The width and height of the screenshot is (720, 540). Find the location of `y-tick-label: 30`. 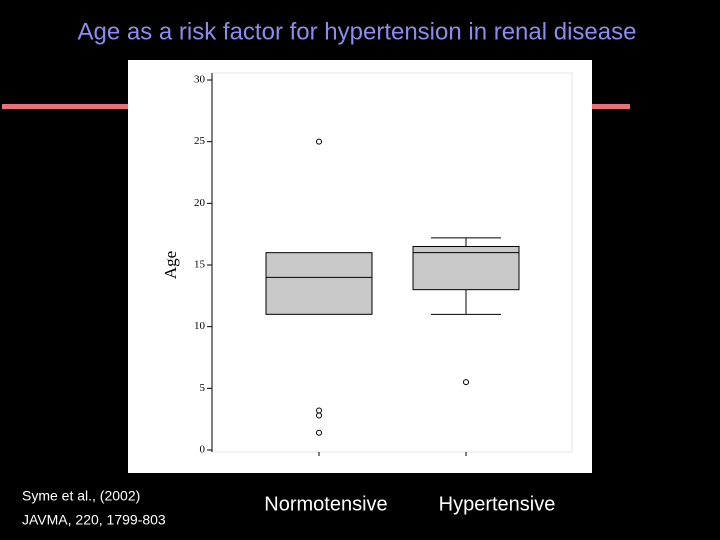

y-tick-label: 30 is located at coordinates (200, 80).